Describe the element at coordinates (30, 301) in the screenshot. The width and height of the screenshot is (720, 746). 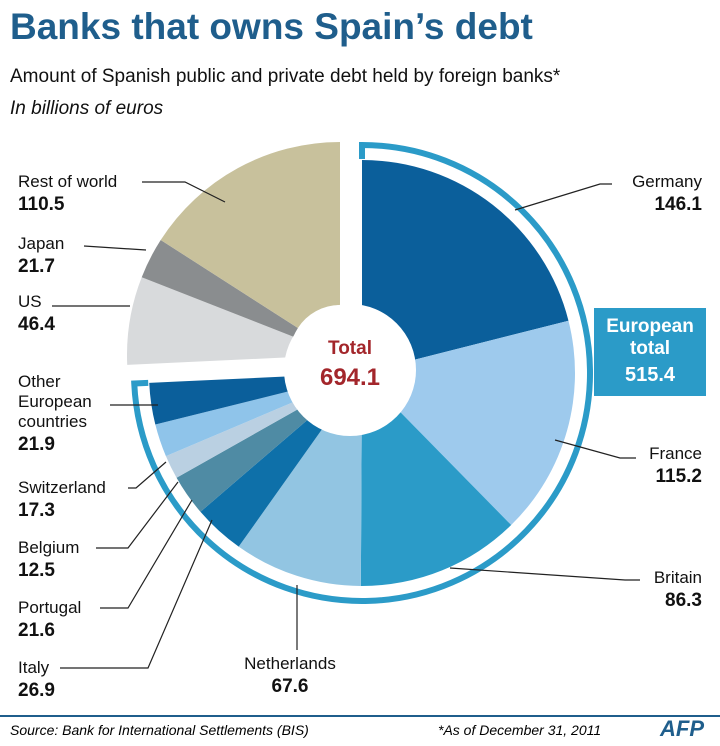
I see `category-label: US` at that location.